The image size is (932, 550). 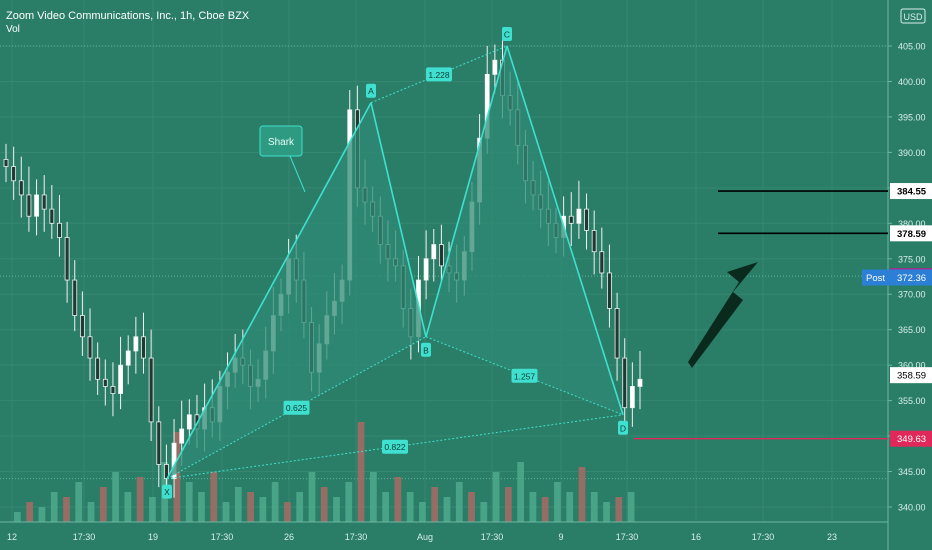 What do you see at coordinates (297, 174) in the screenshot?
I see `shark-callout-pointer` at bounding box center [297, 174].